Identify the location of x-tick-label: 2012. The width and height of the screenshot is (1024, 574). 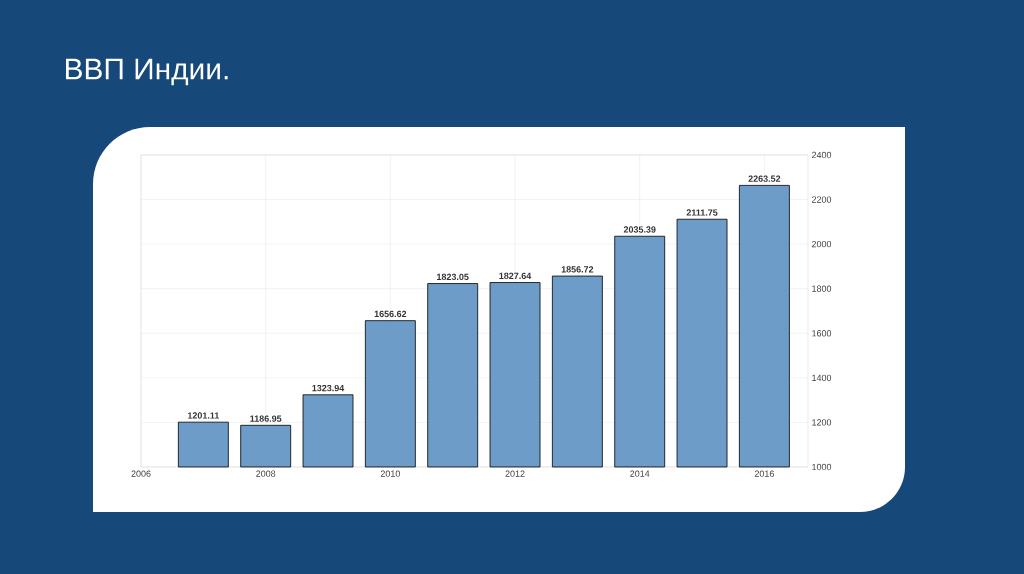
(515, 473).